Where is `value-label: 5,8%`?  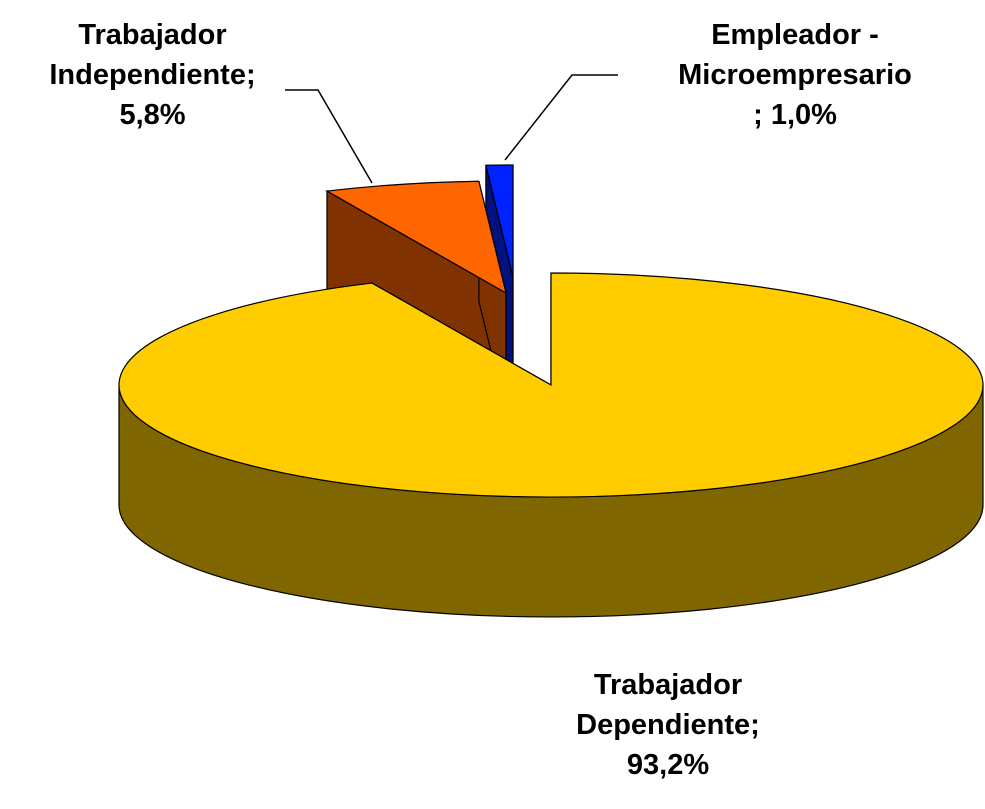
value-label: 5,8% is located at coordinates (152, 115).